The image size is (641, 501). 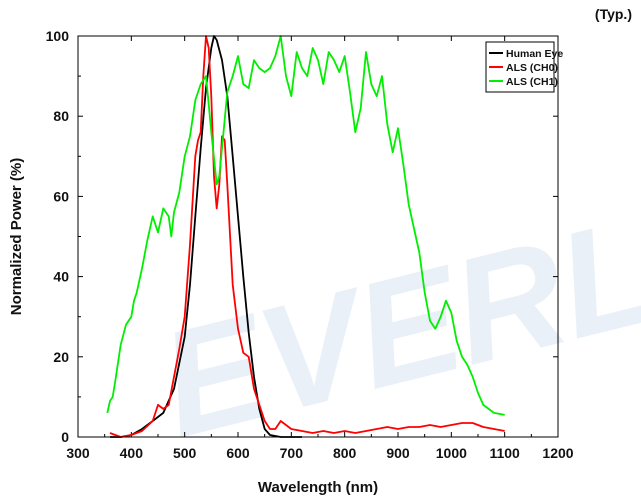 What do you see at coordinates (504, 453) in the screenshot?
I see `x-tick-label: 1100` at bounding box center [504, 453].